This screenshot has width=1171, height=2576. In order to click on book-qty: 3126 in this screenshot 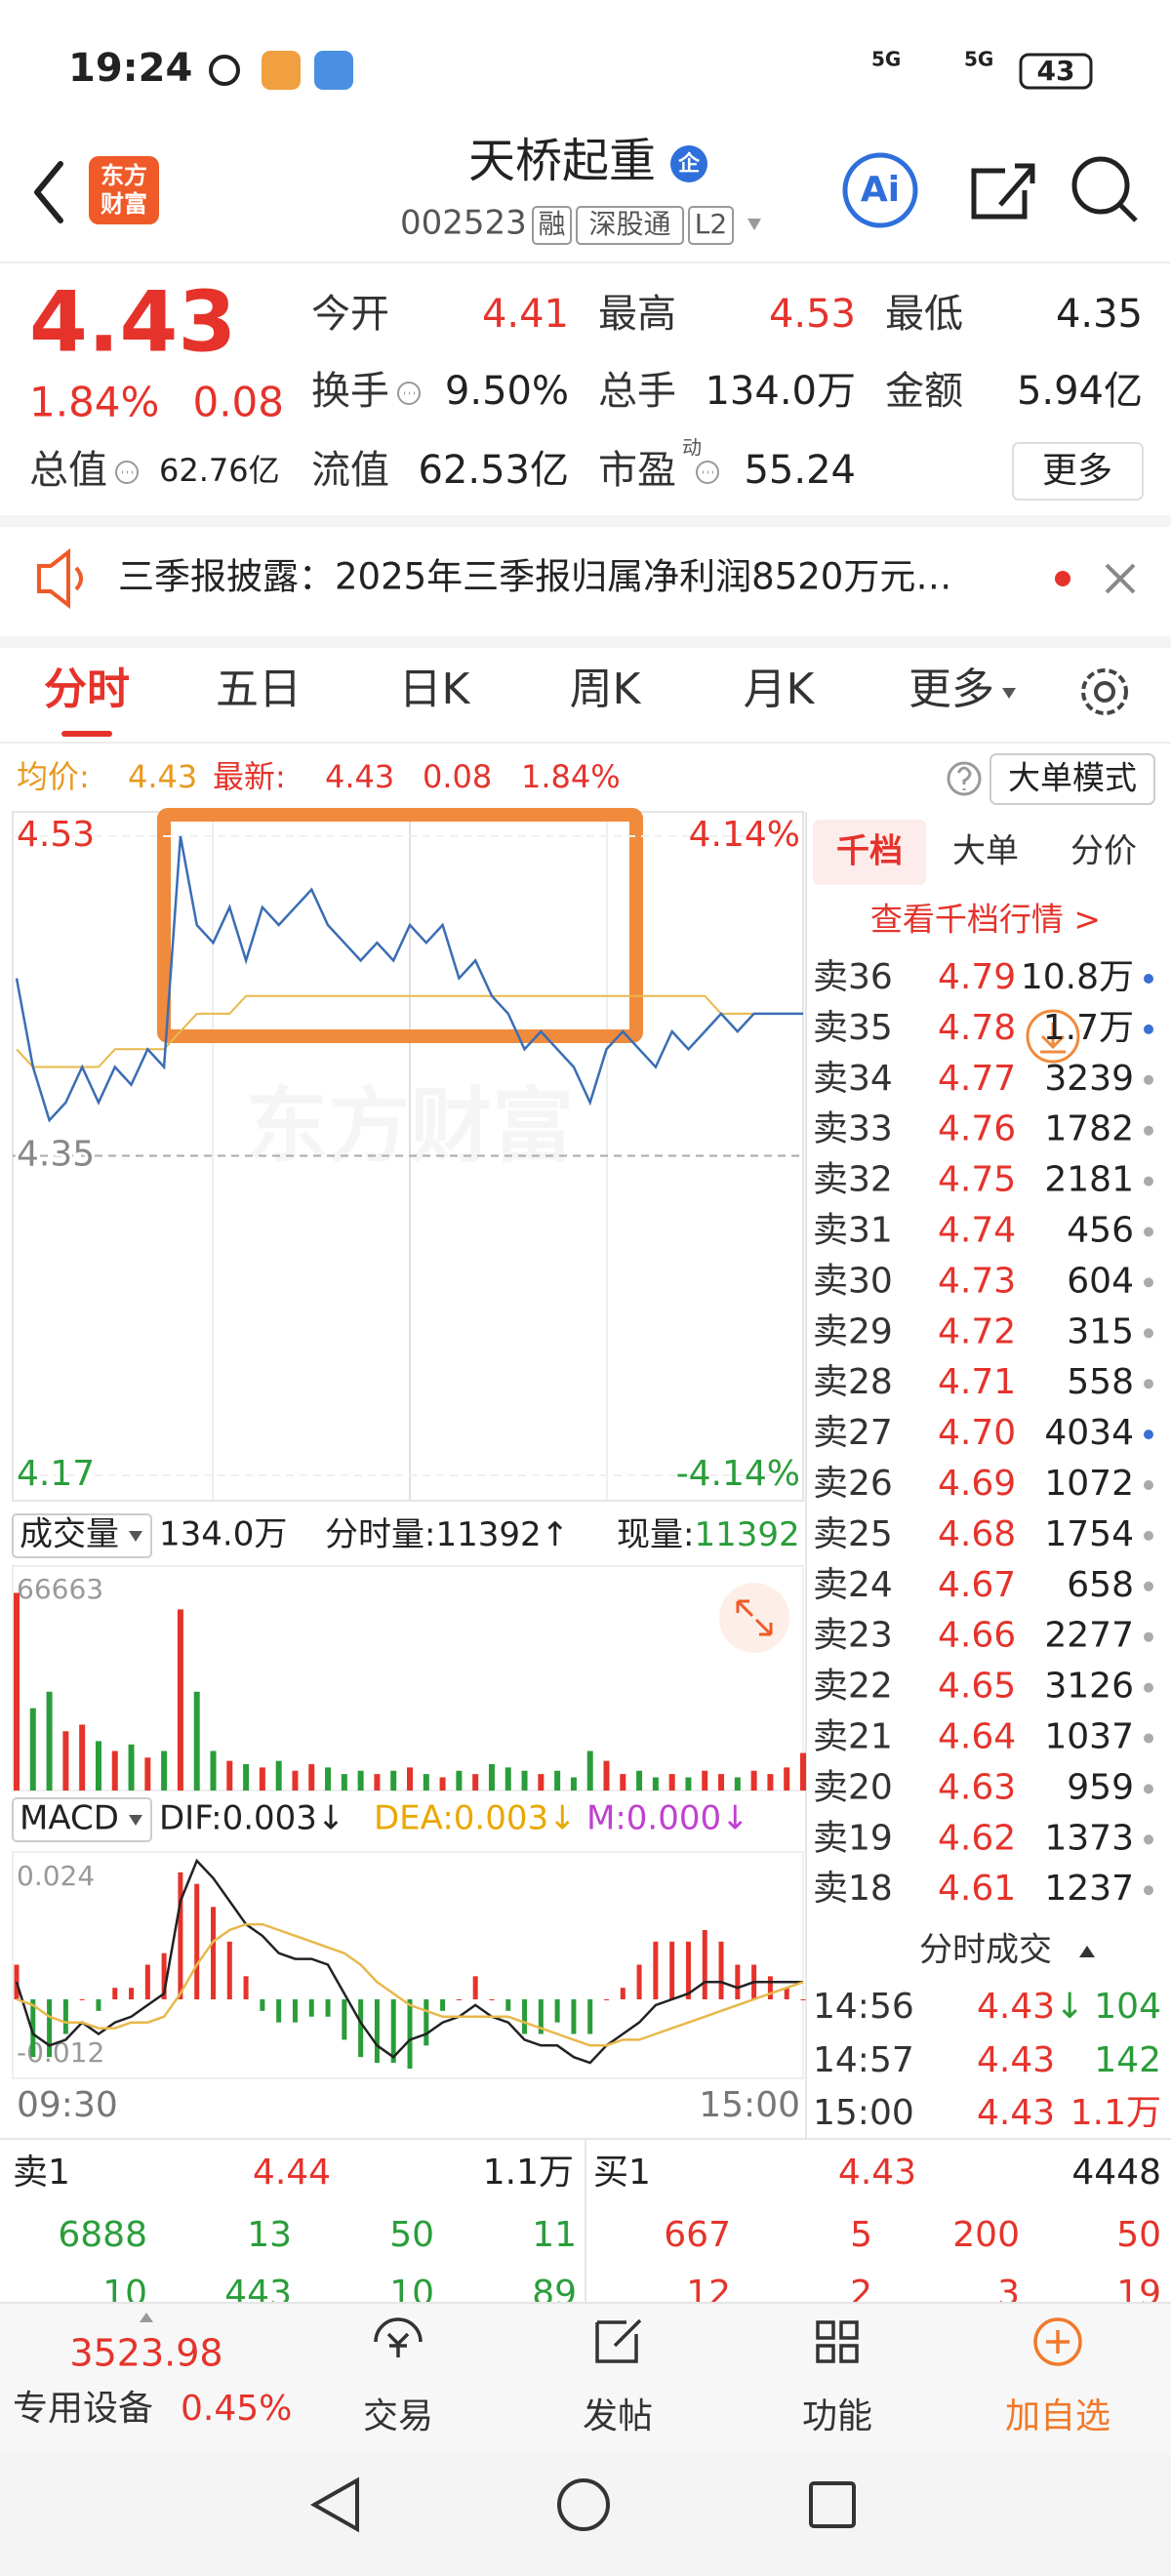, I will do `click(1089, 1687)`.